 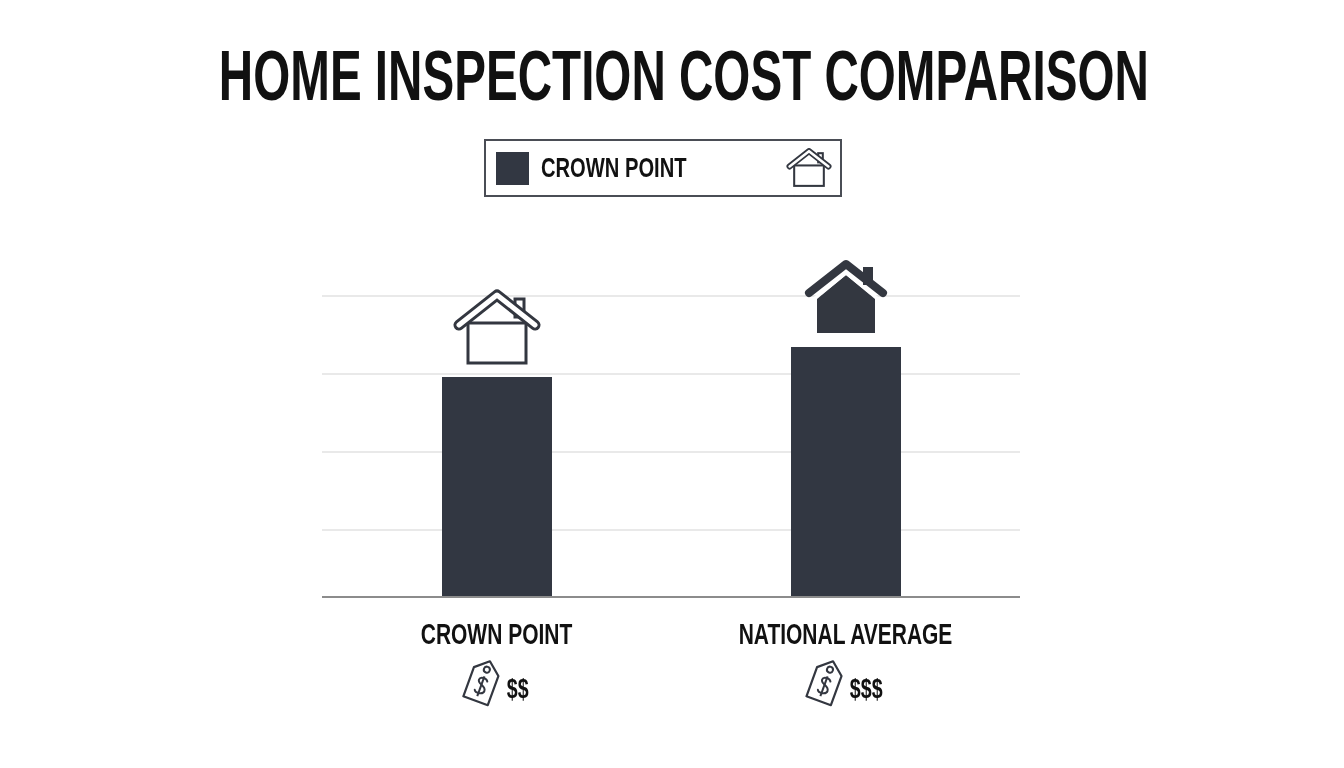 I want to click on legend-label: CROWN POINT, so click(x=614, y=168).